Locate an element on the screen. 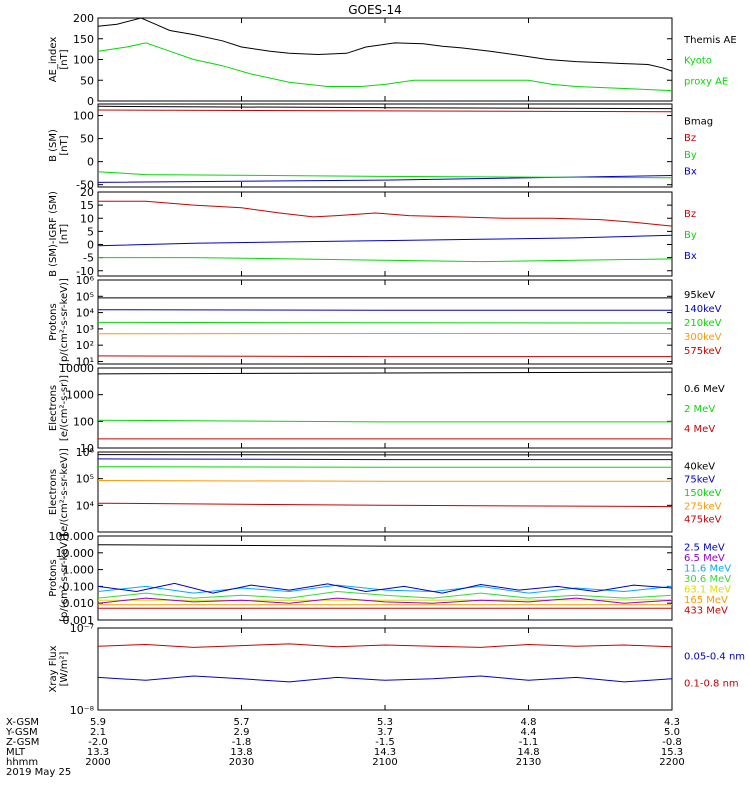 Image resolution: width=750 pixels, height=800 pixels. y-tick-label: 10⁴ is located at coordinates (85, 313).